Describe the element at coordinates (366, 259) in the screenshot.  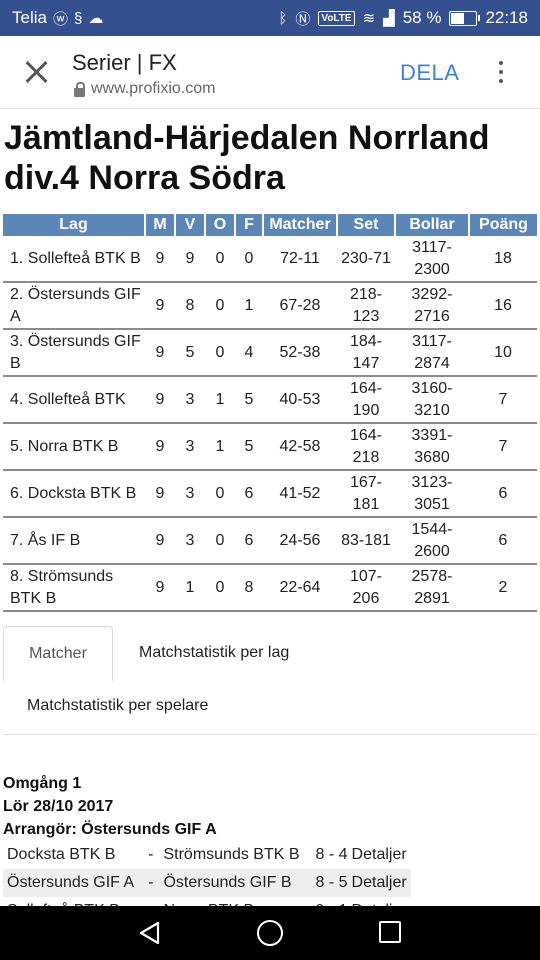
I see `cell-set: 230-71` at that location.